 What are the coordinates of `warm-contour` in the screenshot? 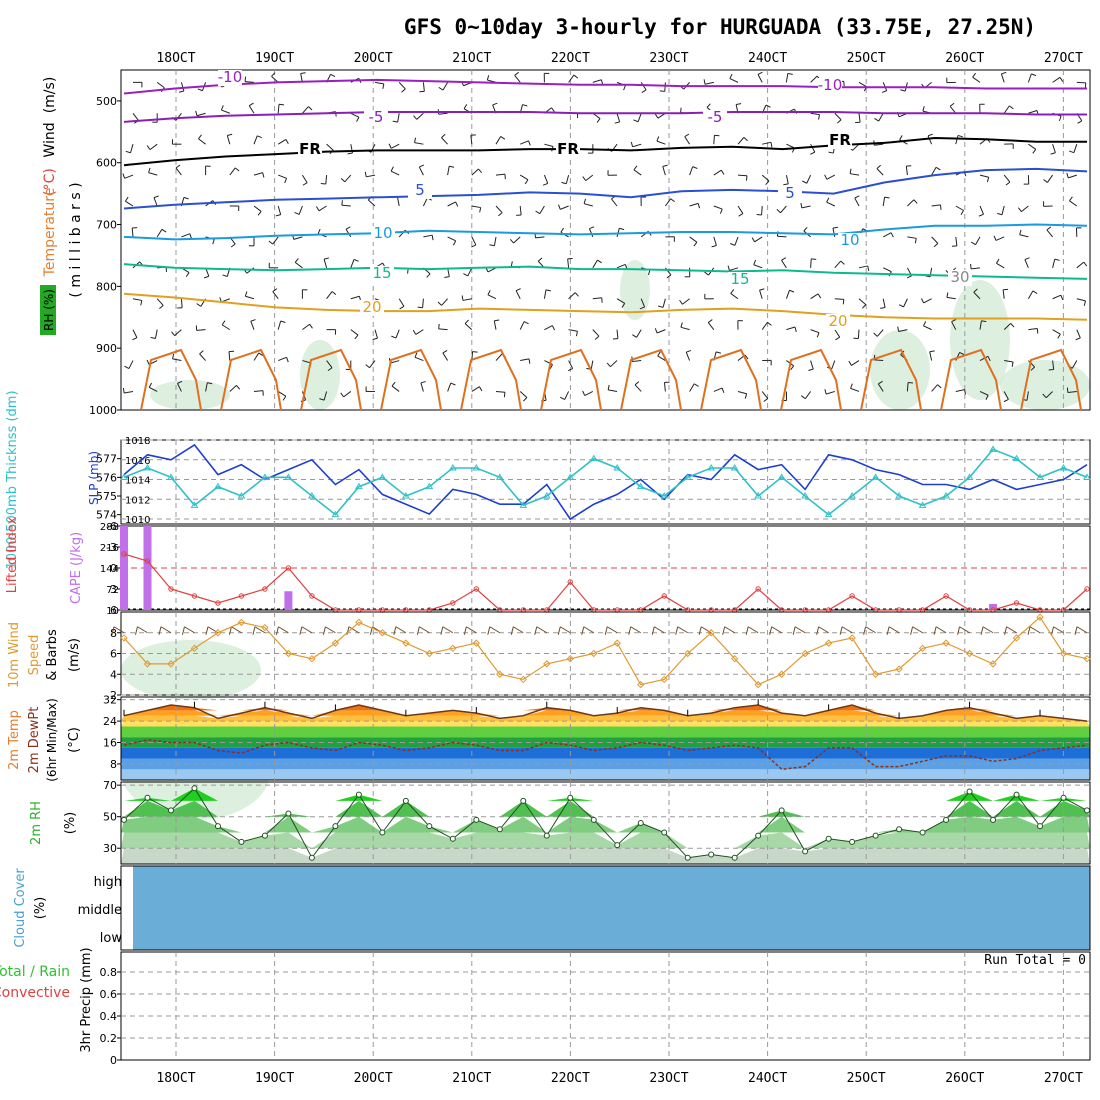 It's located at (331, 379).